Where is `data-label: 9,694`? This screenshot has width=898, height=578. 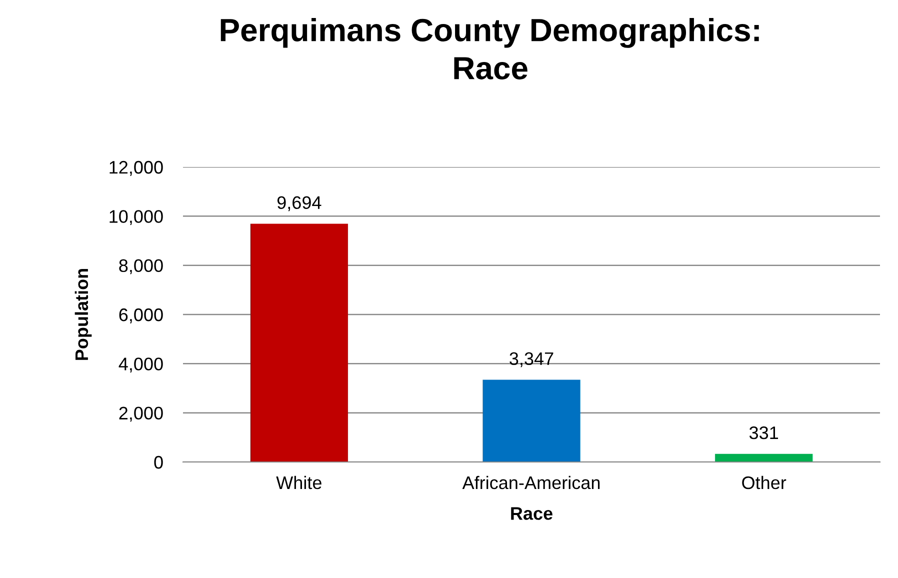
data-label: 9,694 is located at coordinates (299, 204).